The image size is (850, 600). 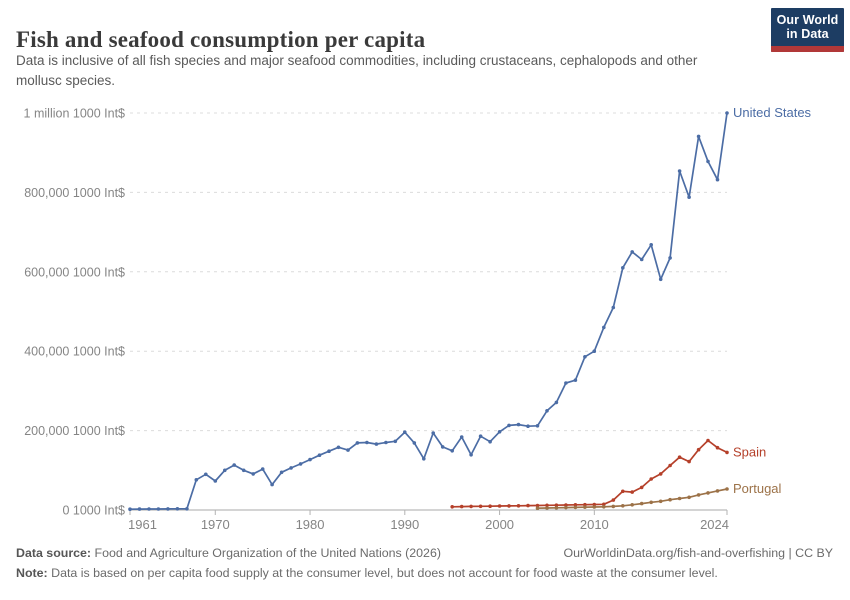 What do you see at coordinates (714, 524) in the screenshot?
I see `x-axis-label: 2024` at bounding box center [714, 524].